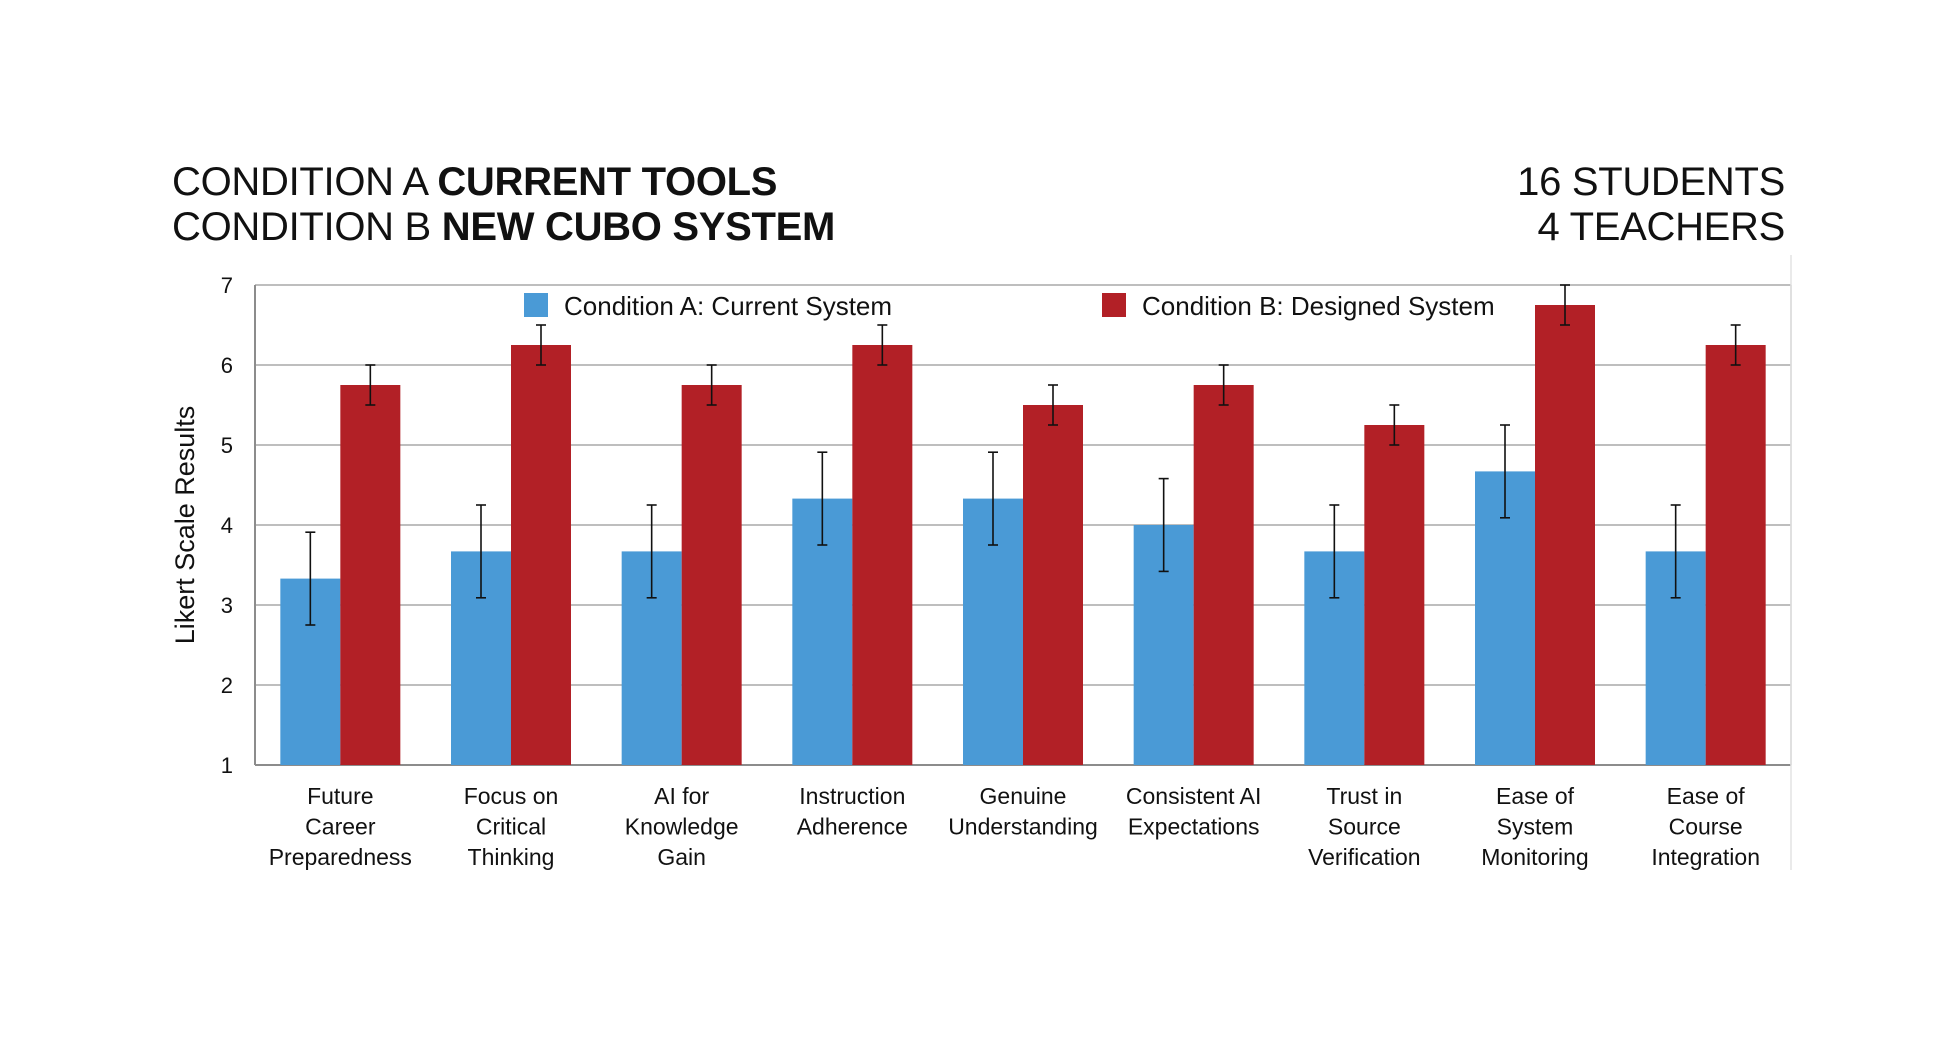 This screenshot has height=1063, width=1947. Describe the element at coordinates (728, 306) in the screenshot. I see `legend-condition-a-label: Condition A: Current System` at that location.